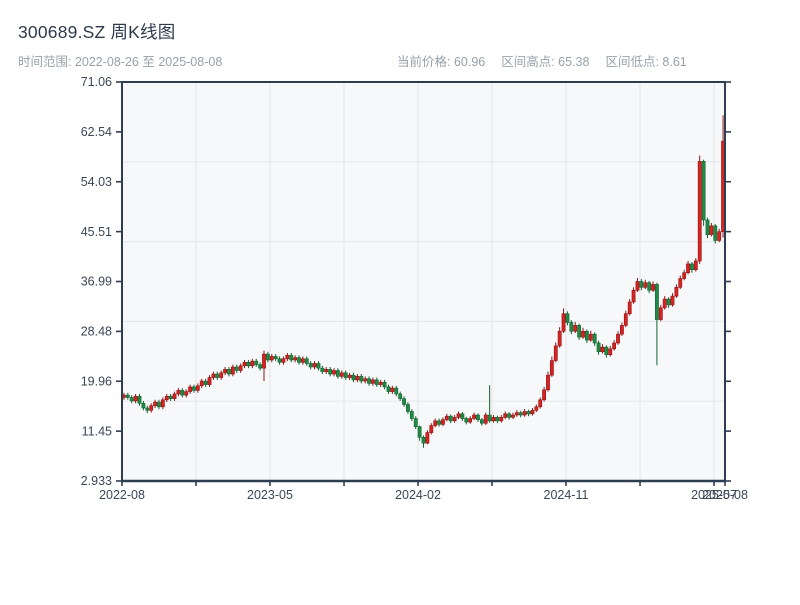  What do you see at coordinates (441, 62) in the screenshot?
I see `current-price-stat: 当前价格: 60.96` at bounding box center [441, 62].